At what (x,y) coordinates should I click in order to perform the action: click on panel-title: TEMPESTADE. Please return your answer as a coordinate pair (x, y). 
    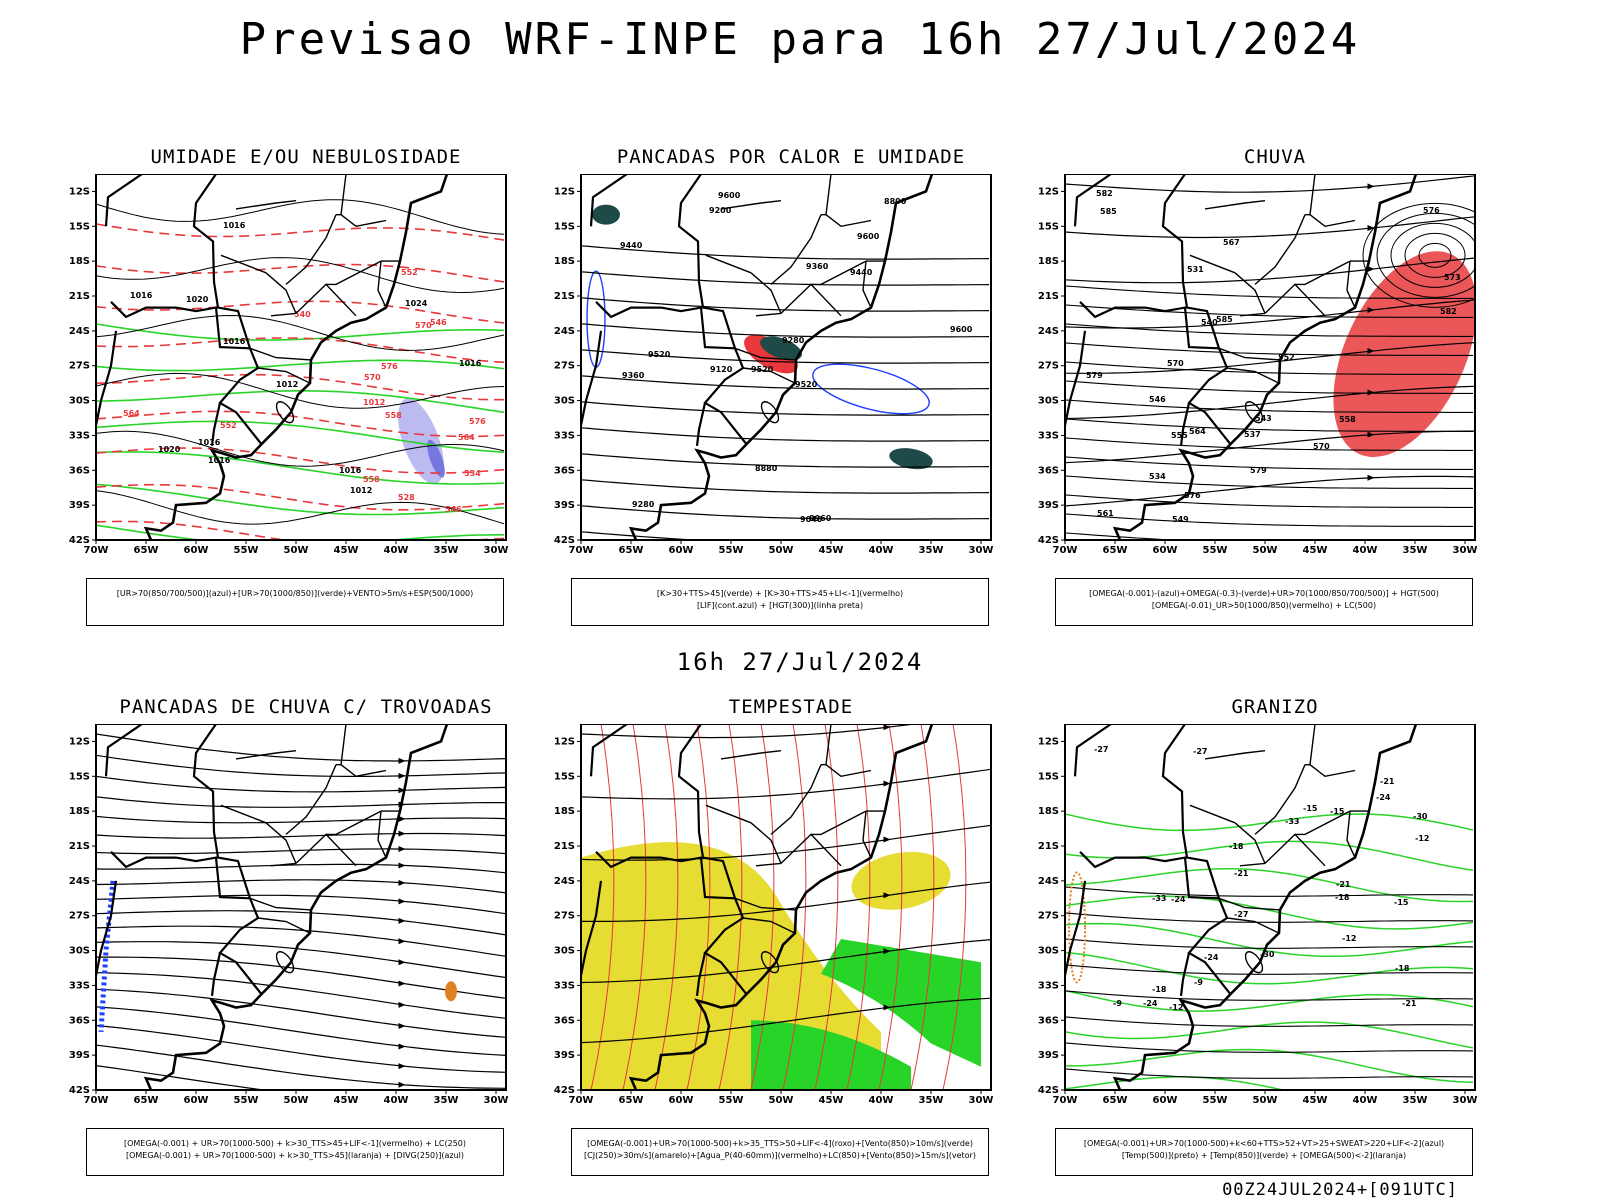
    Looking at the image, I should click on (791, 707).